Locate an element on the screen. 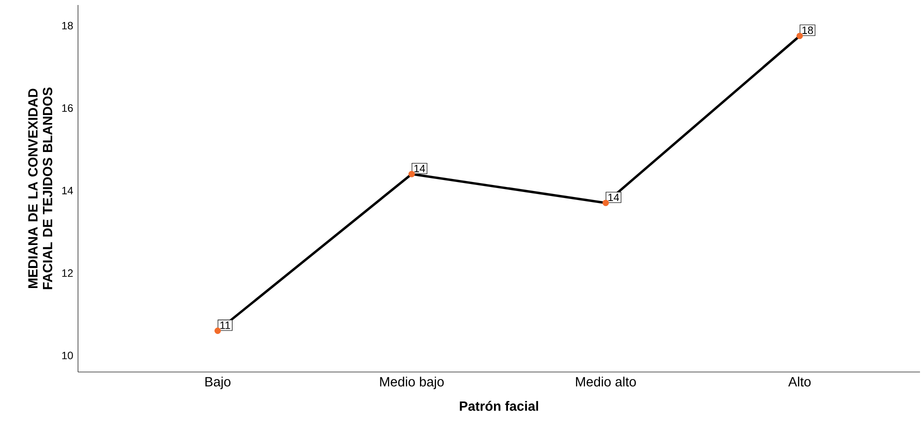 Image resolution: width=921 pixels, height=423 pixels. x-tick-label: Medio alto is located at coordinates (606, 381).